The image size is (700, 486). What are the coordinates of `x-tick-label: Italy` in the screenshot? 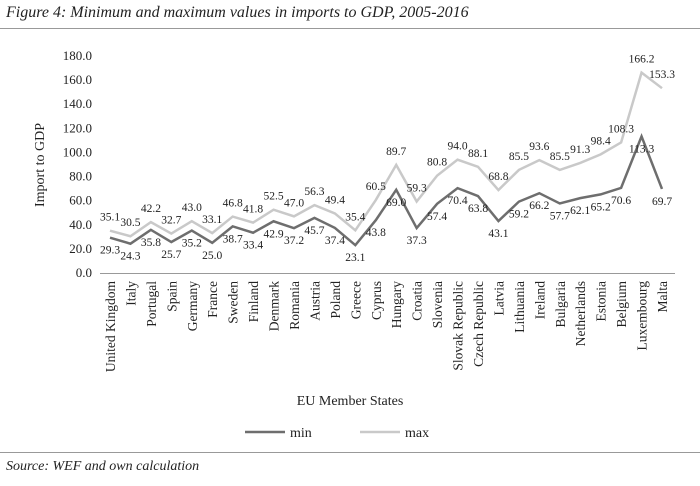 It's located at (130, 293).